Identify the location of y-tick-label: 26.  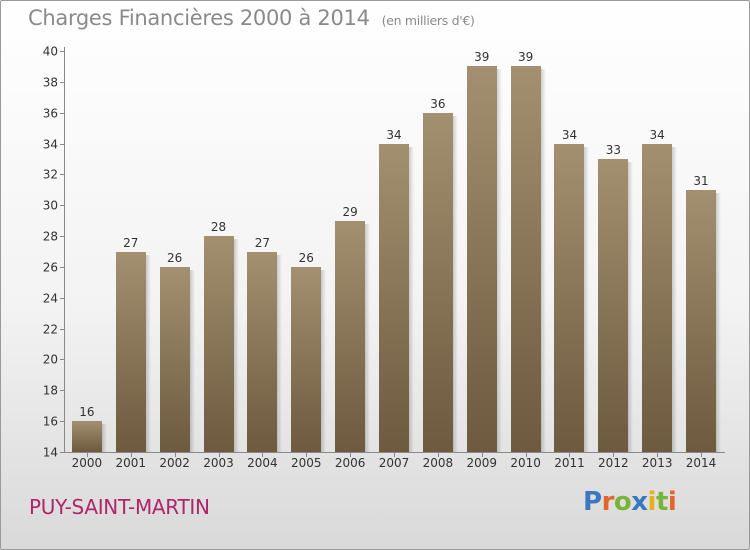
(50, 268).